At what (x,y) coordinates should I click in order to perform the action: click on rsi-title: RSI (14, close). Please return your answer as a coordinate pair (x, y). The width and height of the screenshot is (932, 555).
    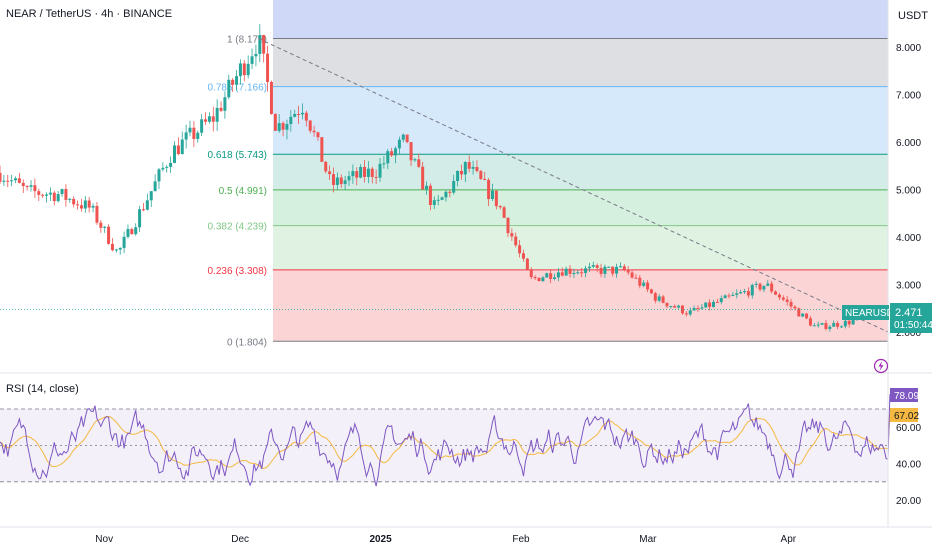
    Looking at the image, I should click on (42, 389).